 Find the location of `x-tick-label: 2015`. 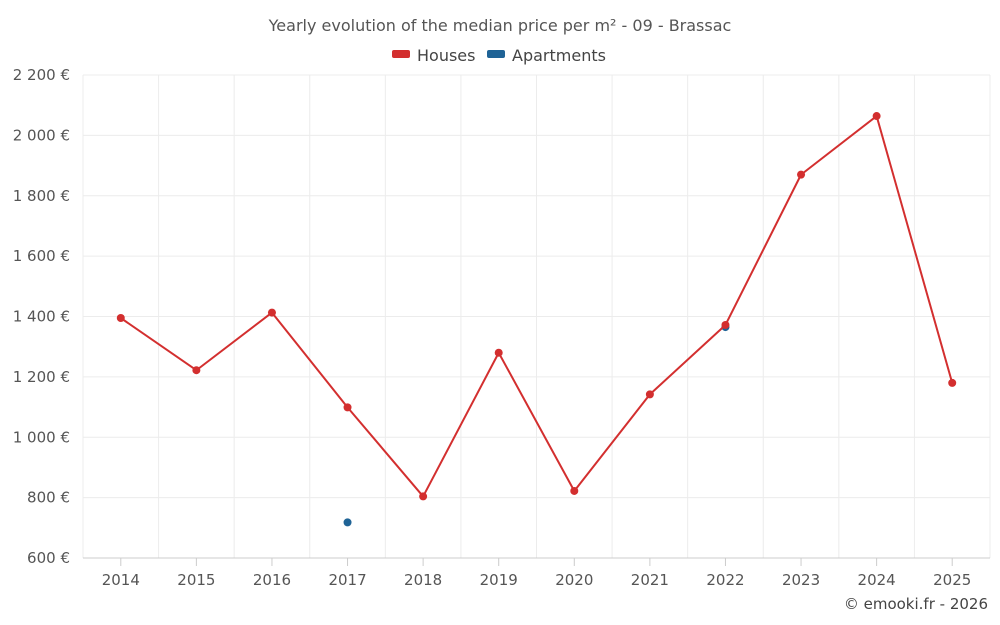

x-tick-label: 2015 is located at coordinates (196, 580).